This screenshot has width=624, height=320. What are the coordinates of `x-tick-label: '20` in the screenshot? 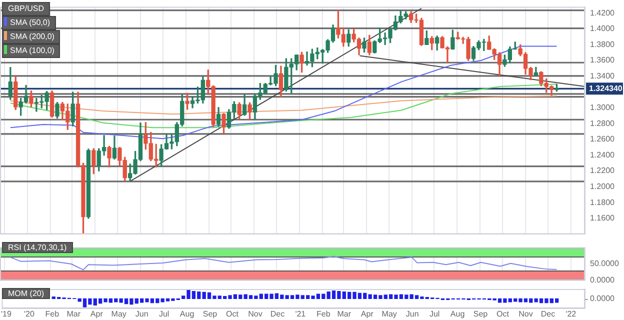 It's located at (29, 313).